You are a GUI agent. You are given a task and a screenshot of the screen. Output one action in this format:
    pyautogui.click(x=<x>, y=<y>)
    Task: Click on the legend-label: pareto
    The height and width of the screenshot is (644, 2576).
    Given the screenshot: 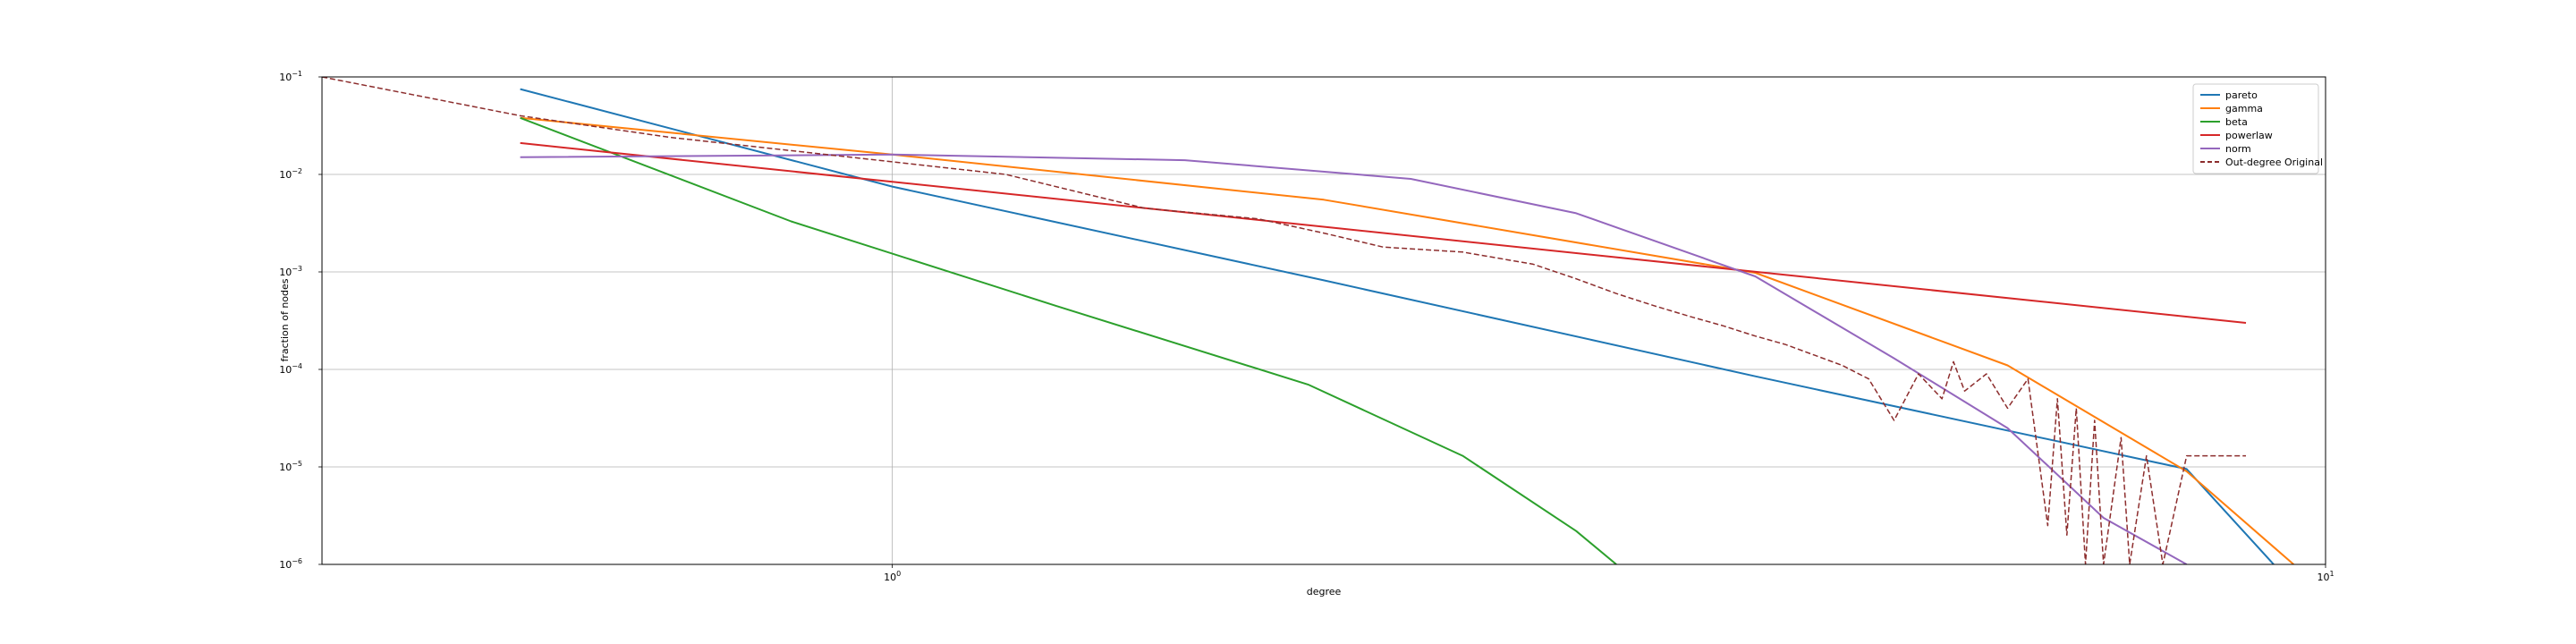 What is the action you would take?
    pyautogui.click(x=2241, y=95)
    